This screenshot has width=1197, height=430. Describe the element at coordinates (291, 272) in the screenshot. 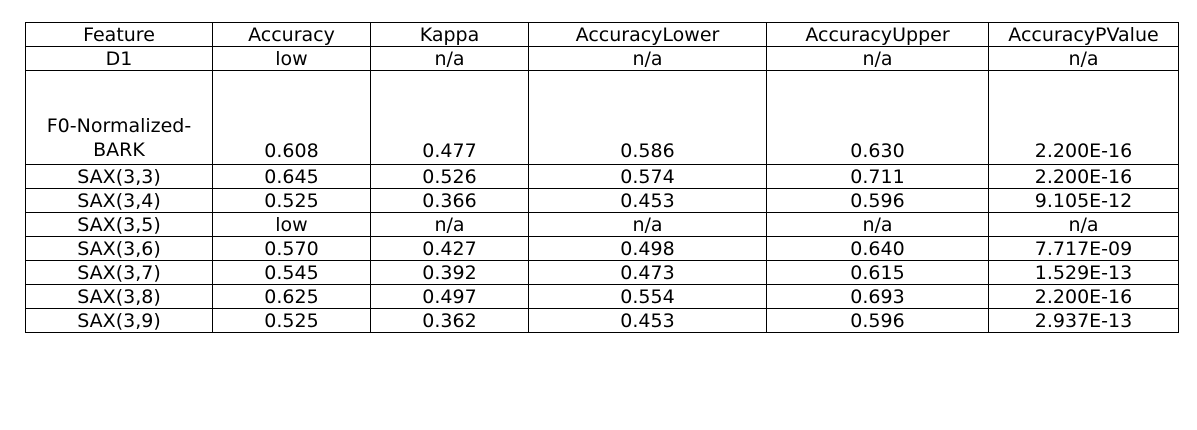

I see `cell-accuracy: 0.545` at that location.